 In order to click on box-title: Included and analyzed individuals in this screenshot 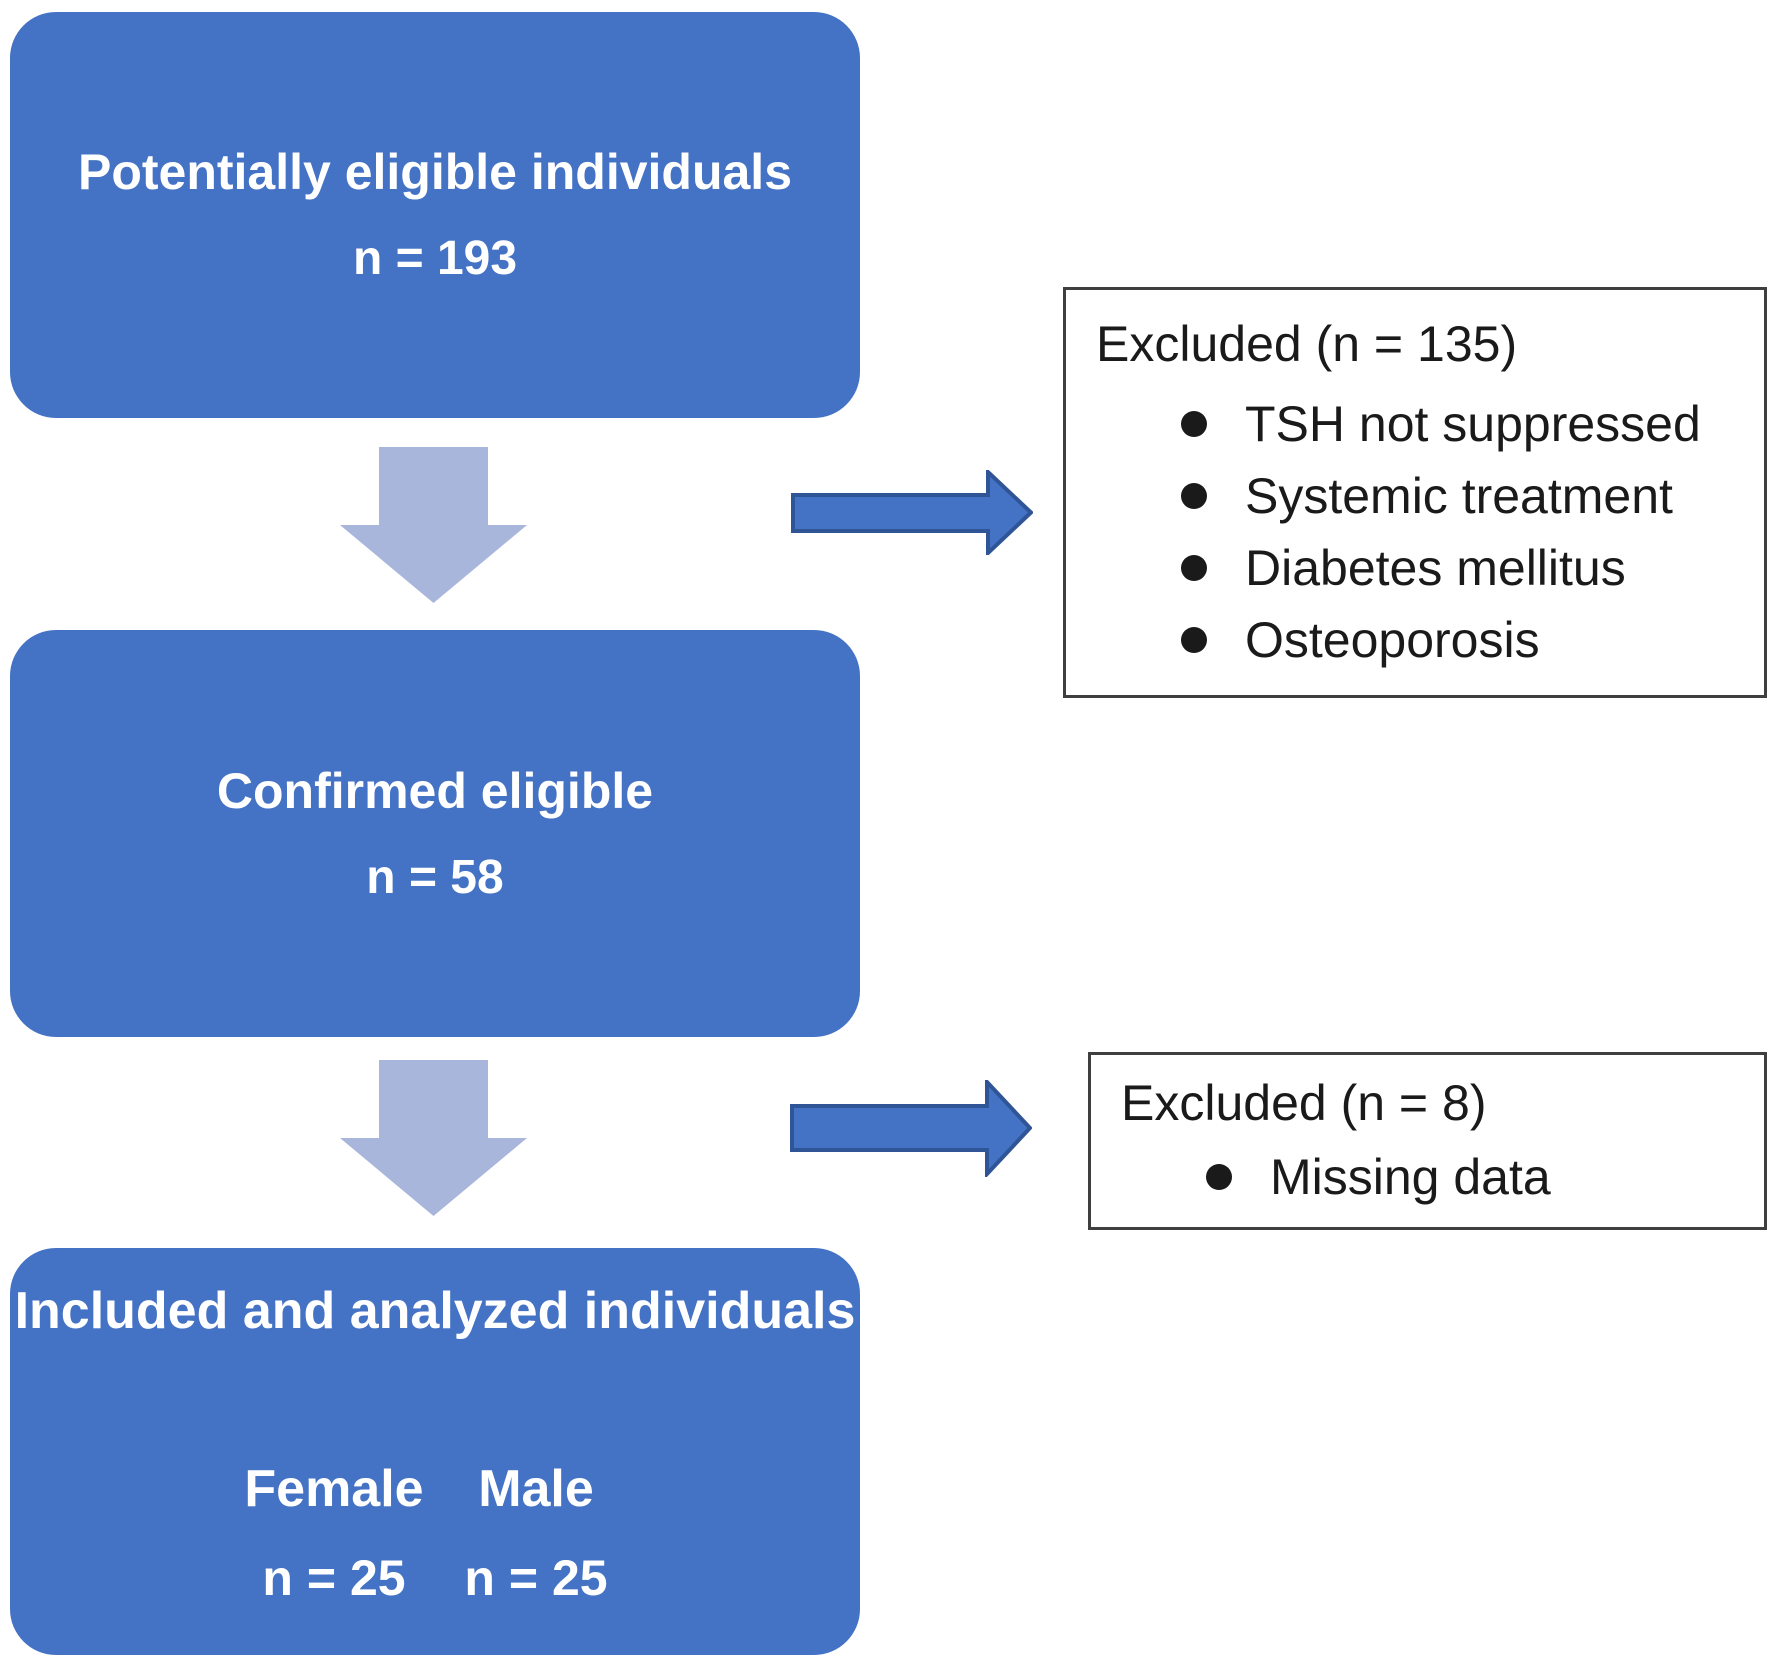, I will do `click(435, 1311)`.